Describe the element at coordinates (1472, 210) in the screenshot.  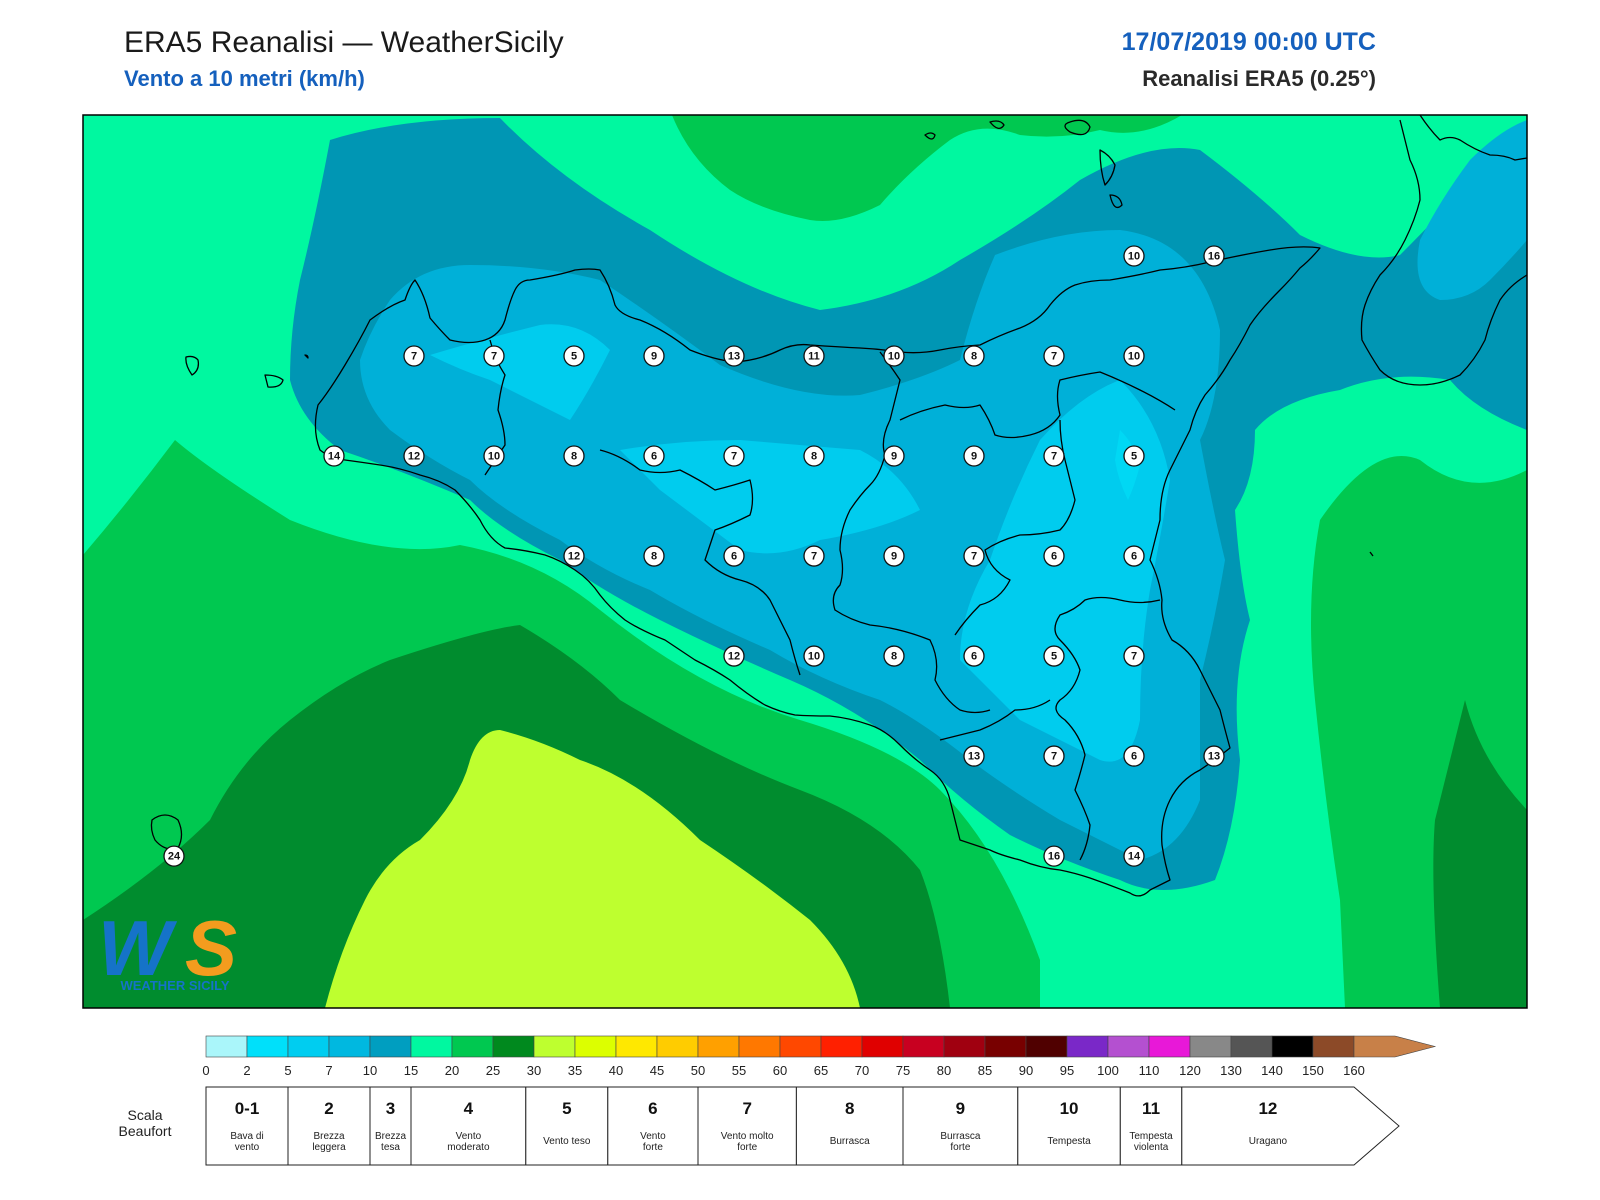
I see `contour-mid-blue-east` at that location.